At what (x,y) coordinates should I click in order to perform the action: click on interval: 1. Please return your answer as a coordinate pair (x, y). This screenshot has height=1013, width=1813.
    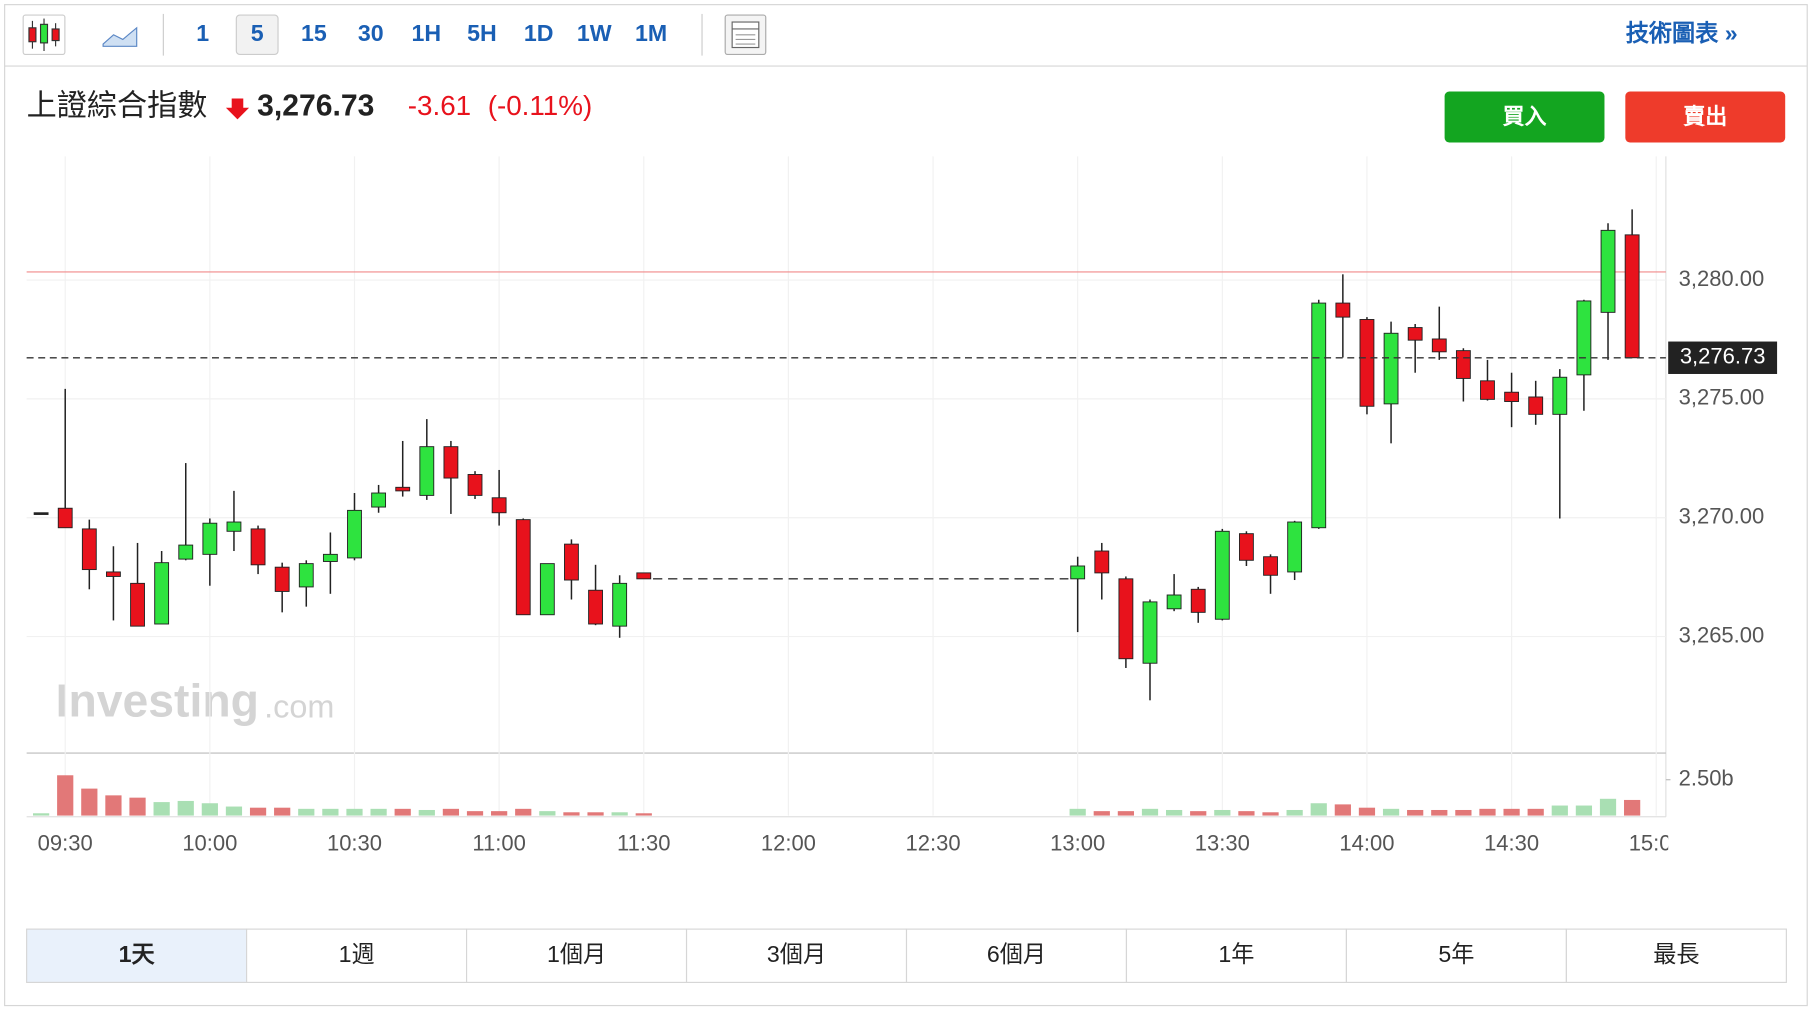
    Looking at the image, I should click on (202, 33).